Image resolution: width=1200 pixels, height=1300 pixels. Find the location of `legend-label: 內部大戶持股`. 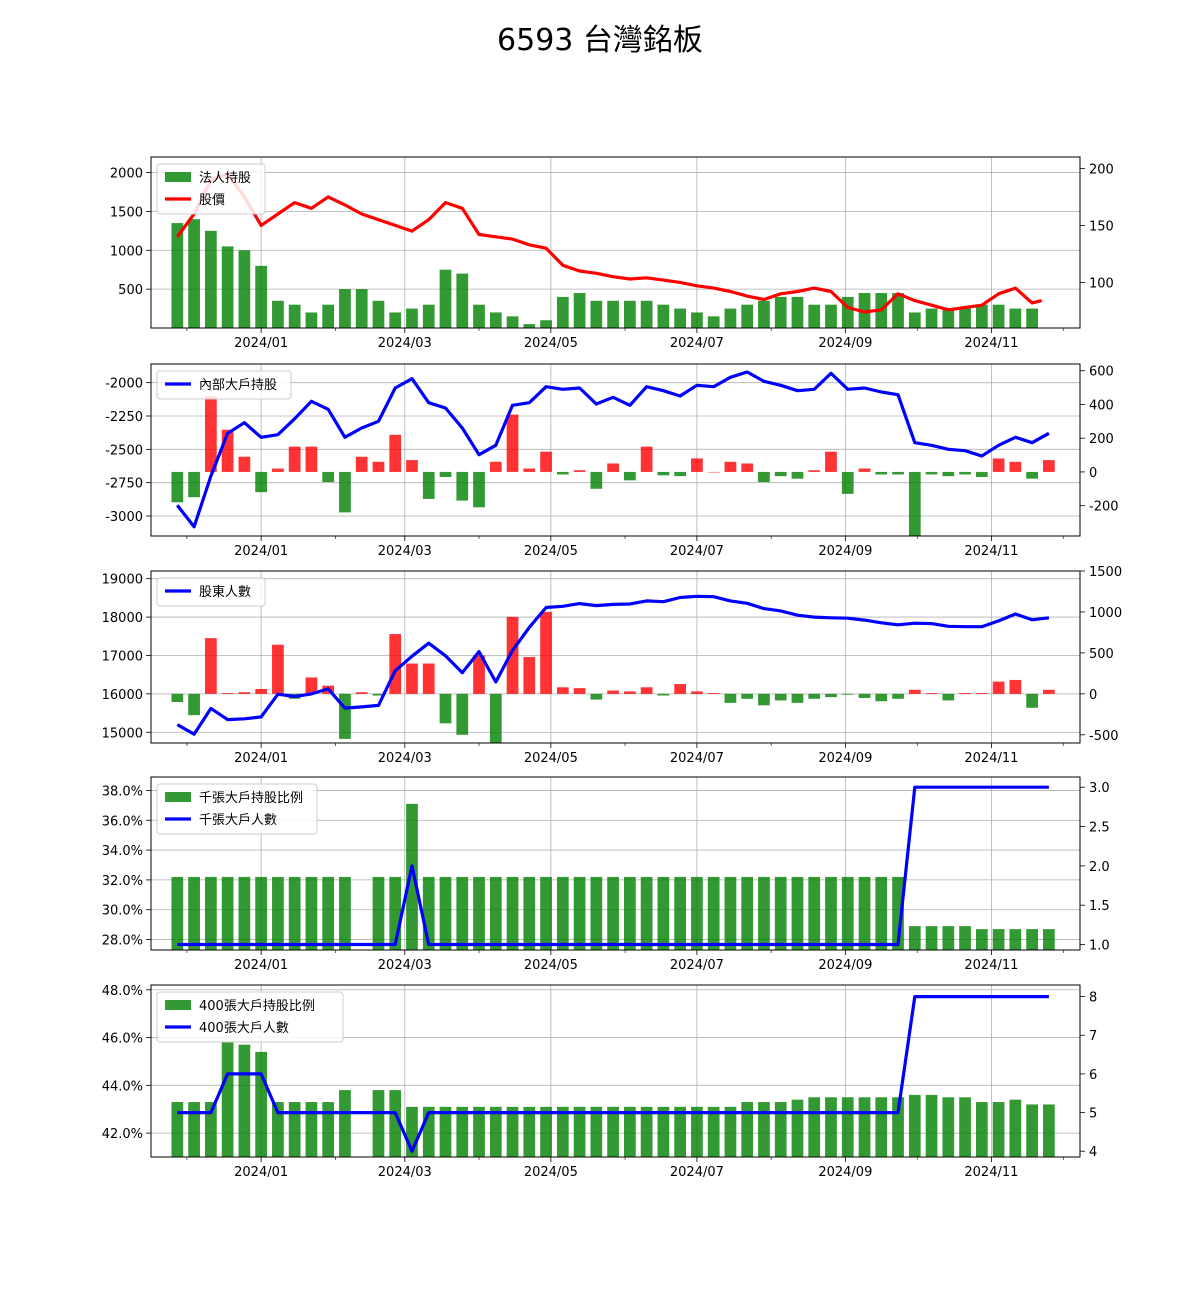

legend-label: 內部大戶持股 is located at coordinates (238, 385).